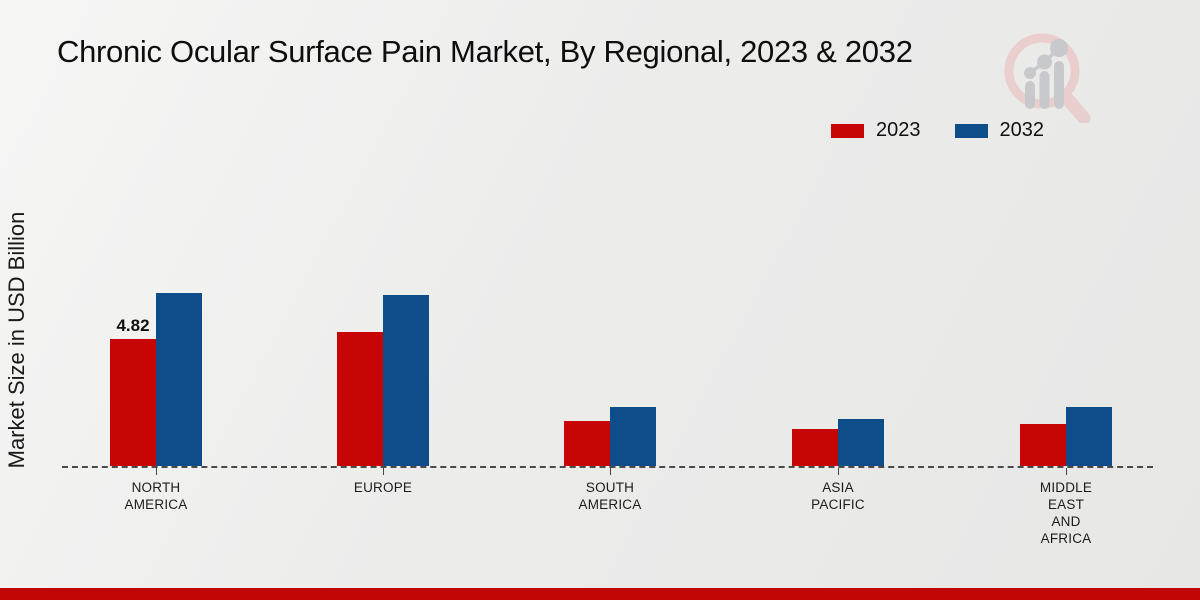  What do you see at coordinates (360, 399) in the screenshot?
I see `bar-2023-europe` at bounding box center [360, 399].